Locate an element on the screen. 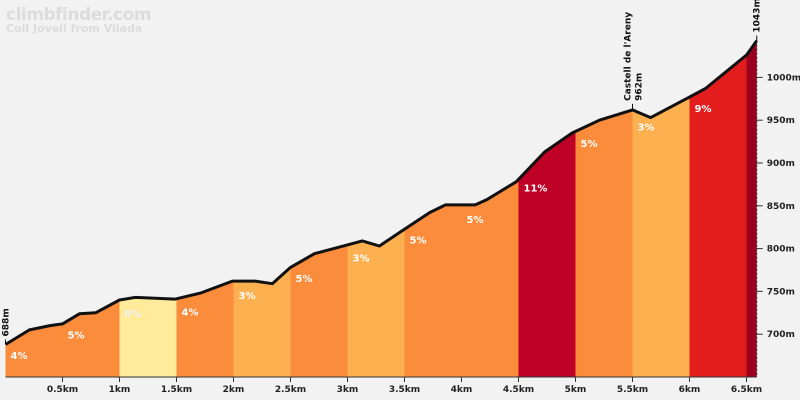 The image size is (800, 400). x-tick-label: 5.5km is located at coordinates (632, 390).